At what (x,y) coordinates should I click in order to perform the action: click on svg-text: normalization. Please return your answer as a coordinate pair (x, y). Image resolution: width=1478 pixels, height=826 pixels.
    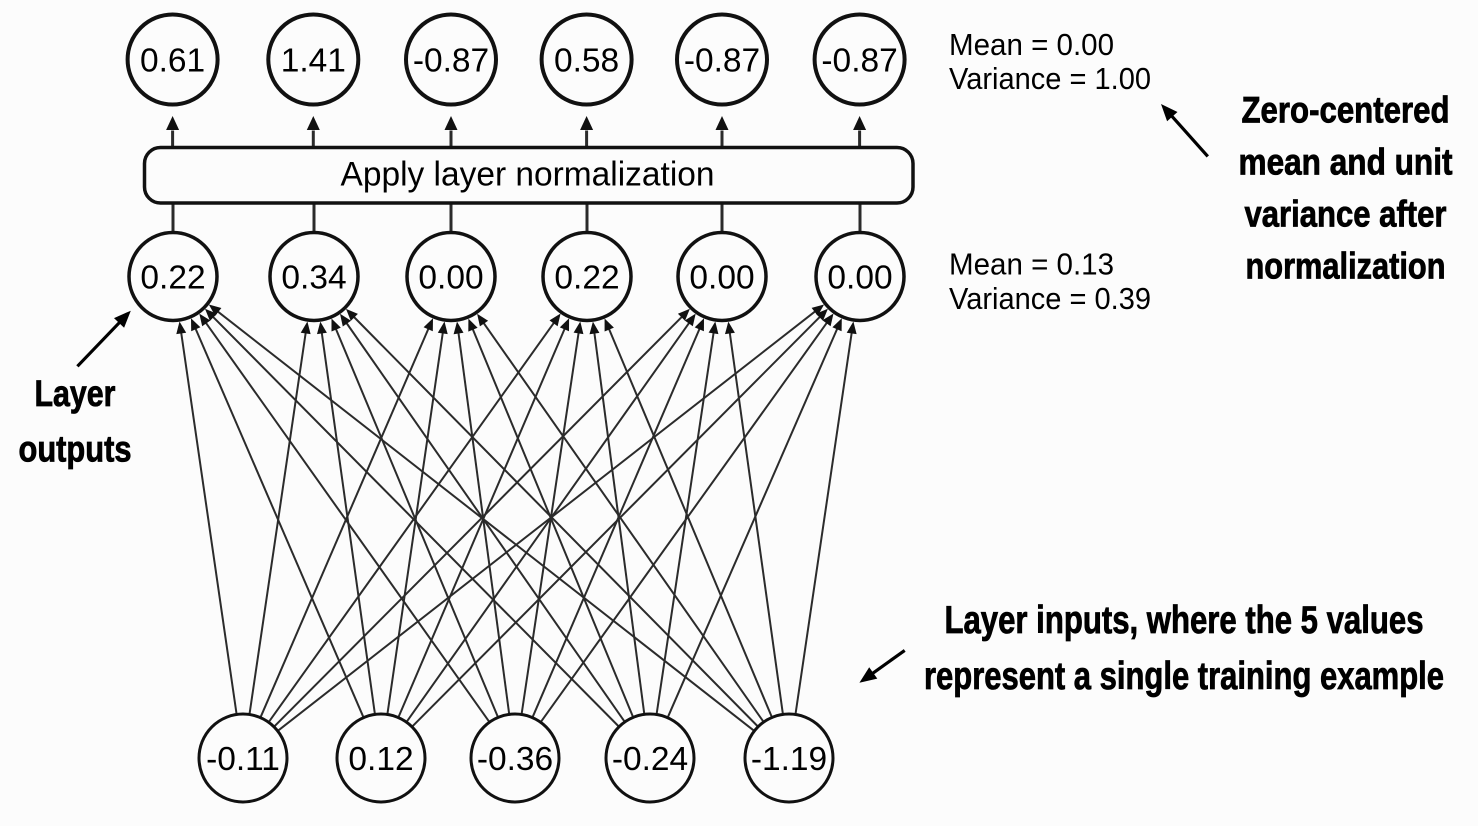
    Looking at the image, I should click on (1346, 266).